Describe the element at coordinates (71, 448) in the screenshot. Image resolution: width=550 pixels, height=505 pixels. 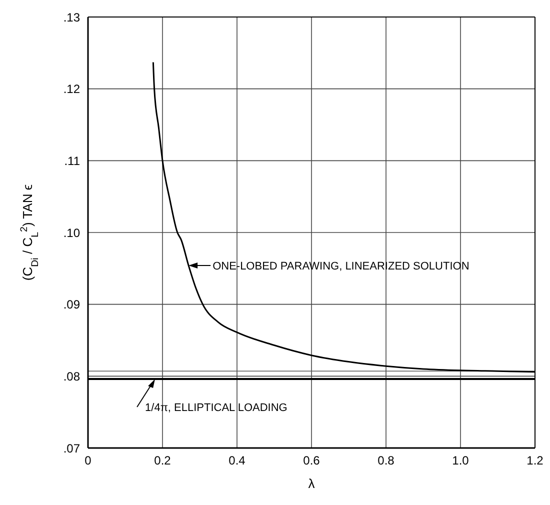
I see `y-tick-label: .07` at that location.